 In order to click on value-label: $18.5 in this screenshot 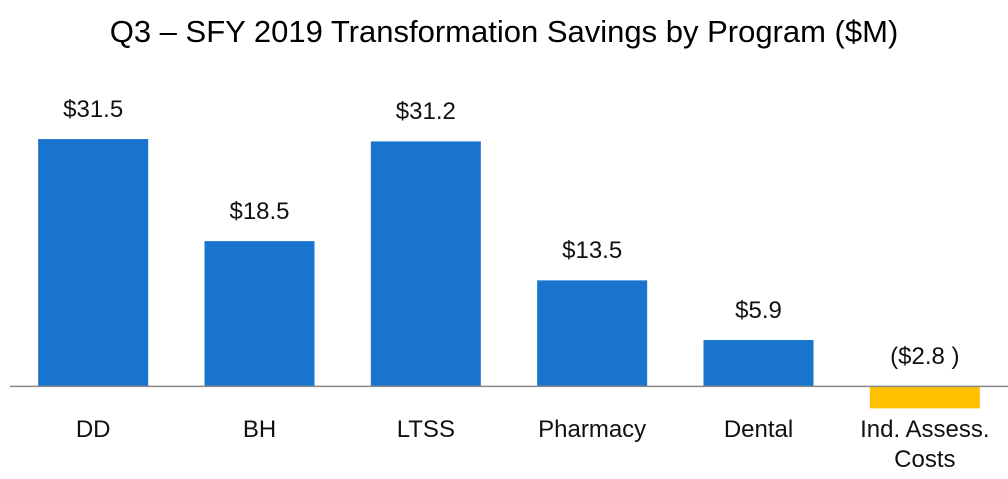, I will do `click(259, 212)`.